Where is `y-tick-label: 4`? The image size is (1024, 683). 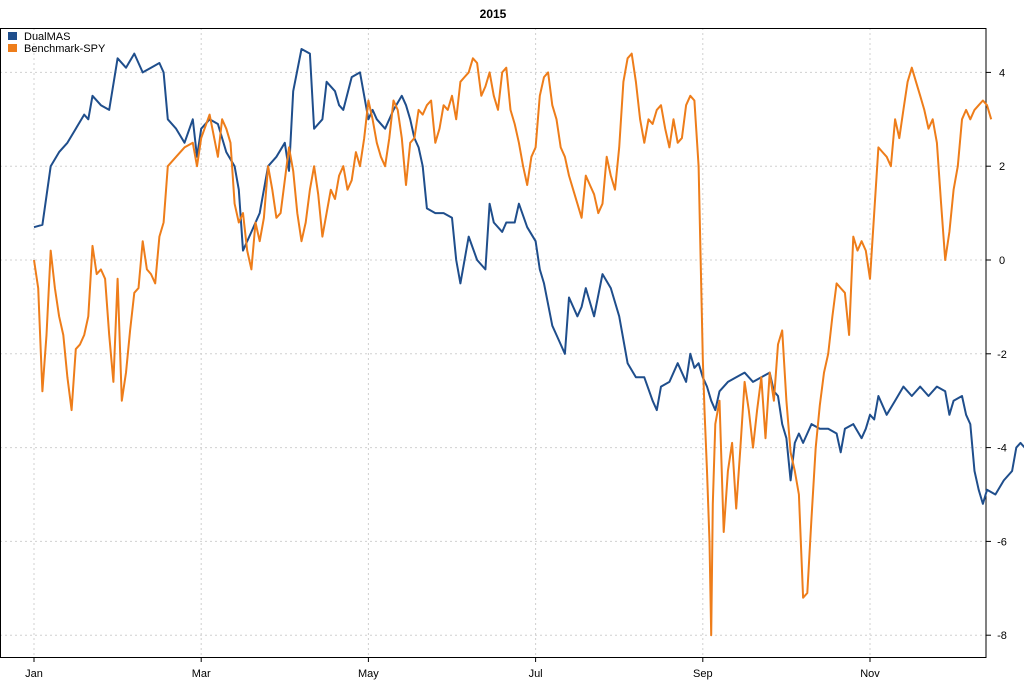
y-tick-label: 4 is located at coordinates (1002, 73).